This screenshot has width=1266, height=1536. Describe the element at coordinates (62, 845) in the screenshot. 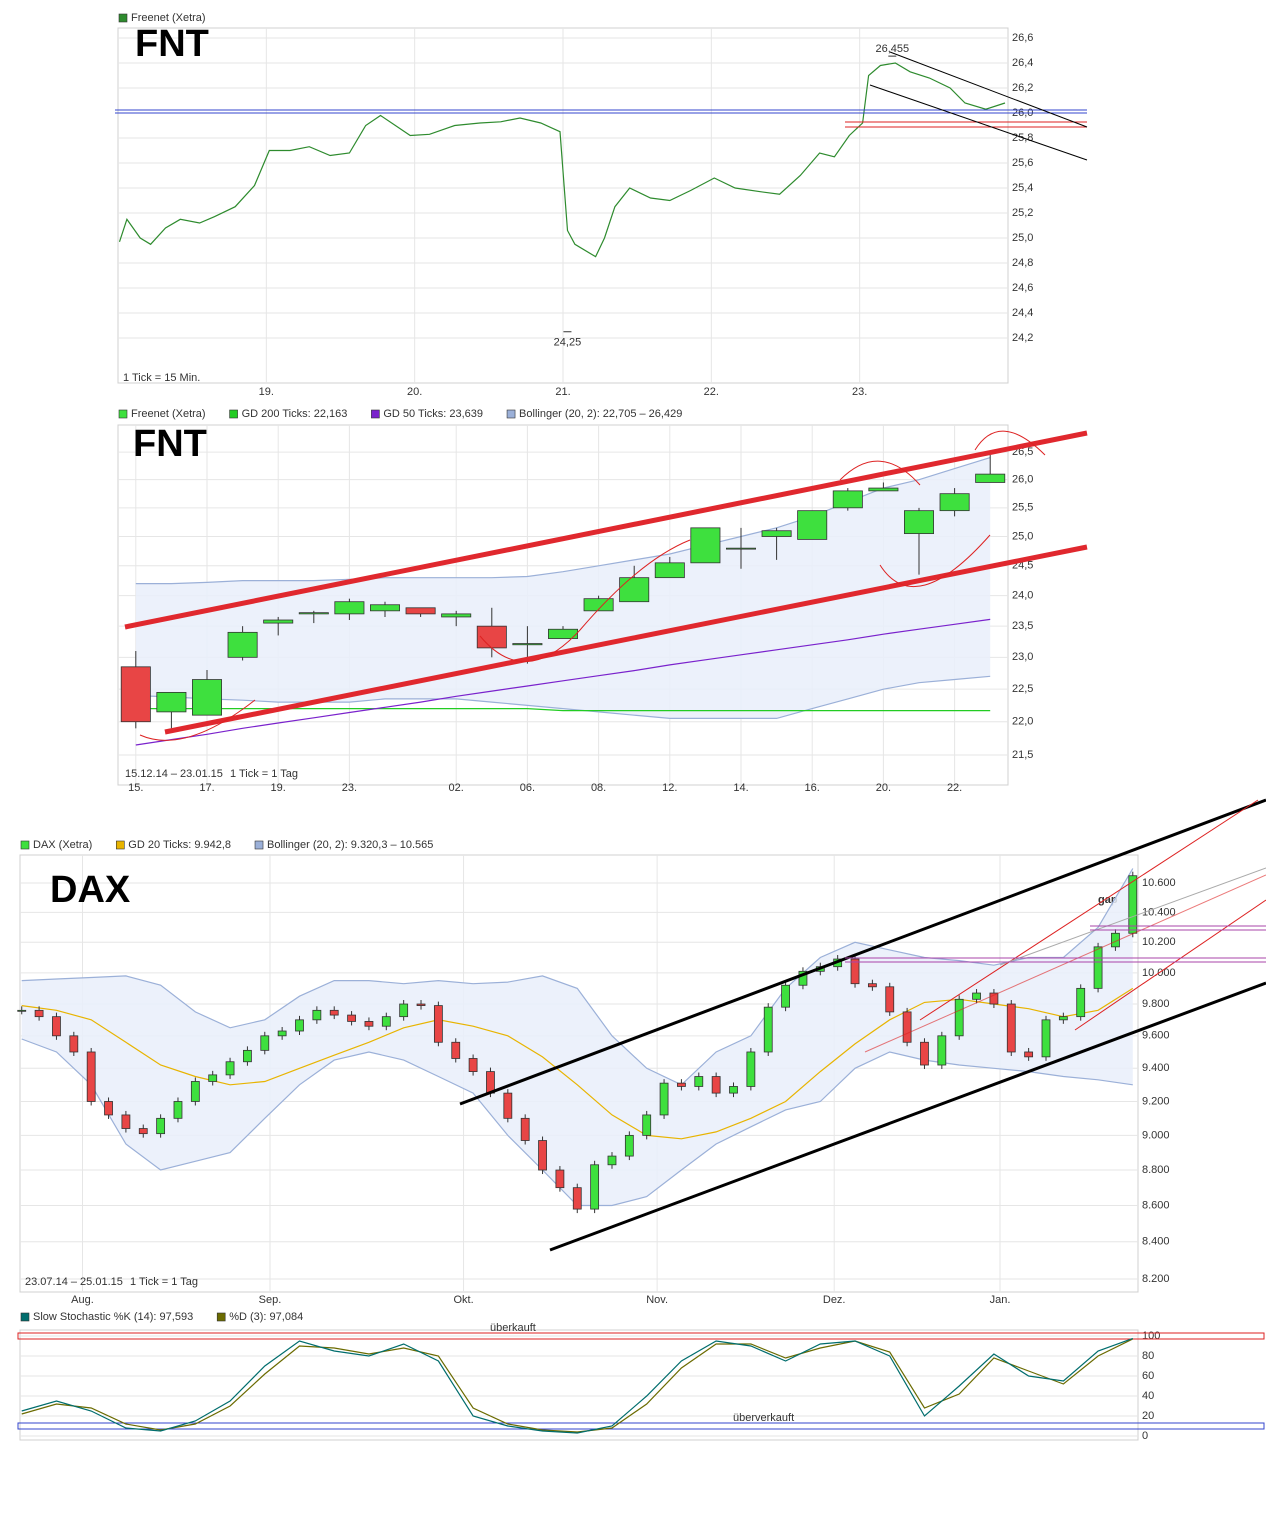

I see `legend-label: DAX (Xetra)` at that location.